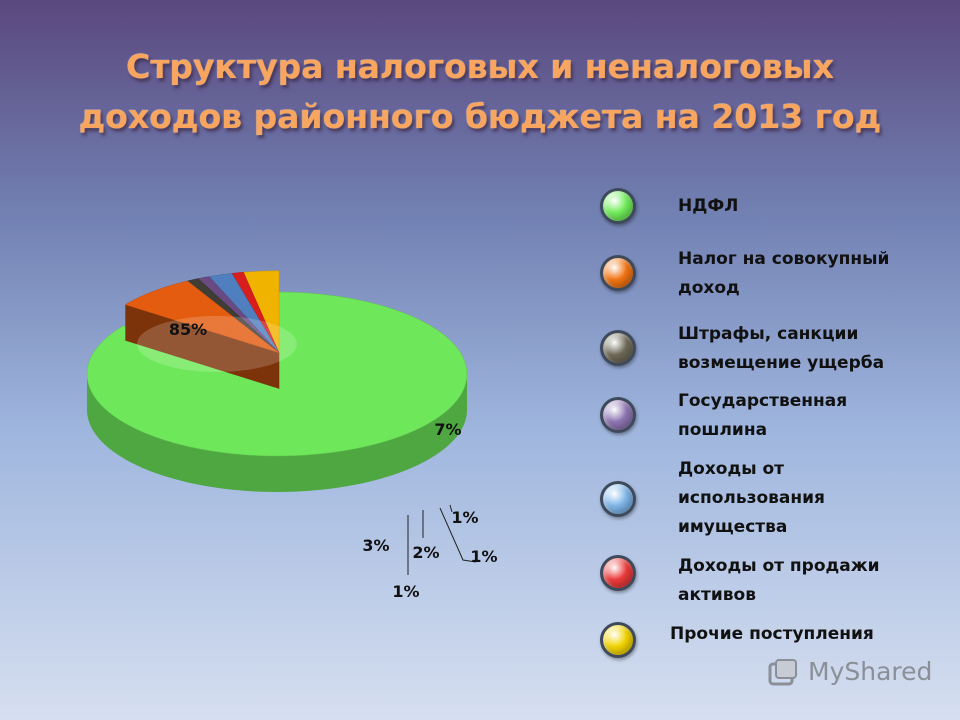  Describe the element at coordinates (451, 508) in the screenshot. I see `leader-line-fines` at that location.